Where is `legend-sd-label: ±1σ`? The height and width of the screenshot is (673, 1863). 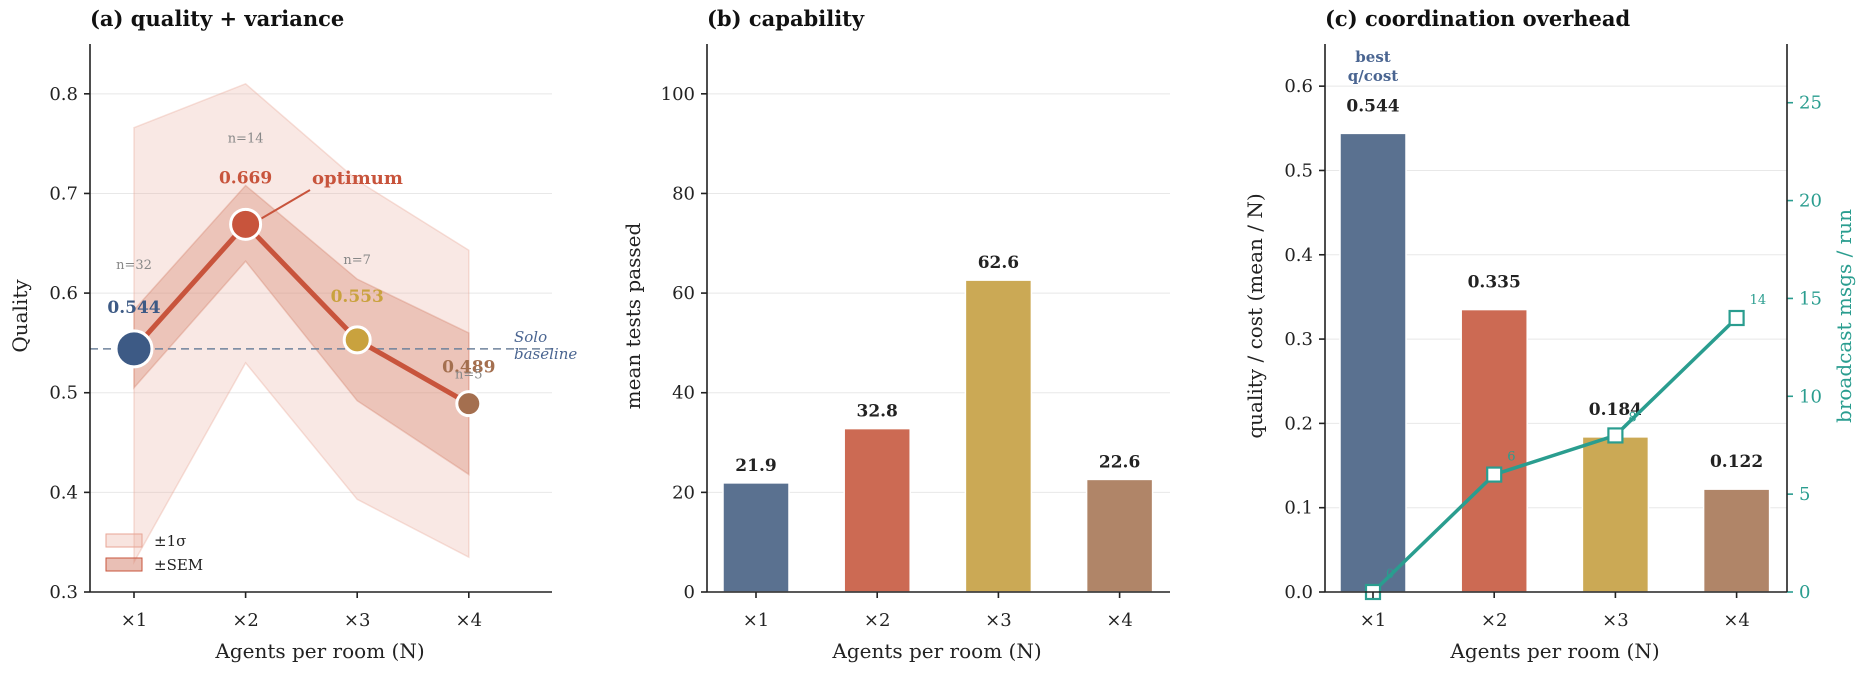 legend-sd-label: ±1σ is located at coordinates (170, 541).